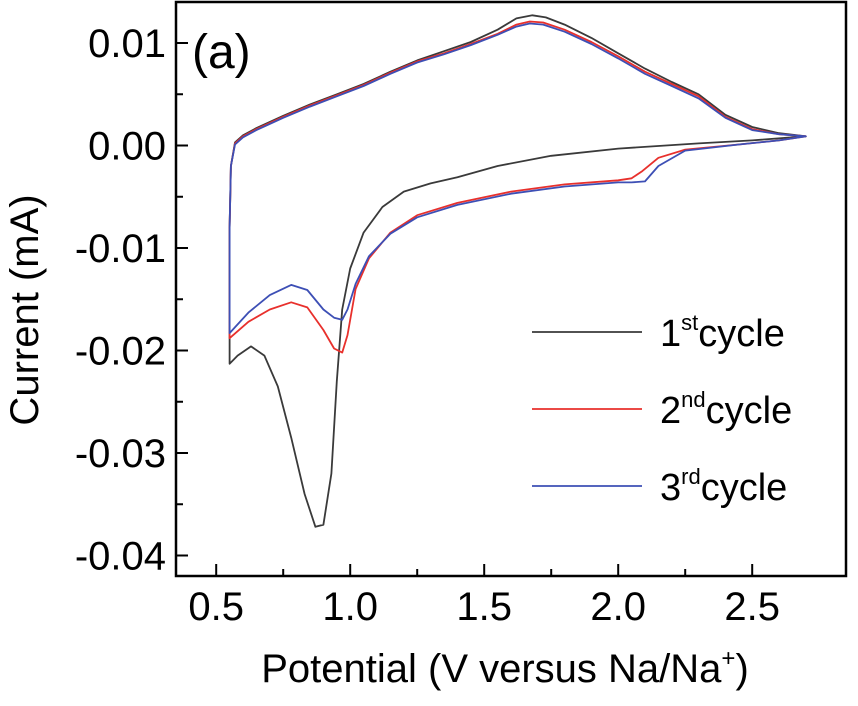 Image resolution: width=858 pixels, height=706 pixels. I want to click on x-axis-title-end: ), so click(741, 669).